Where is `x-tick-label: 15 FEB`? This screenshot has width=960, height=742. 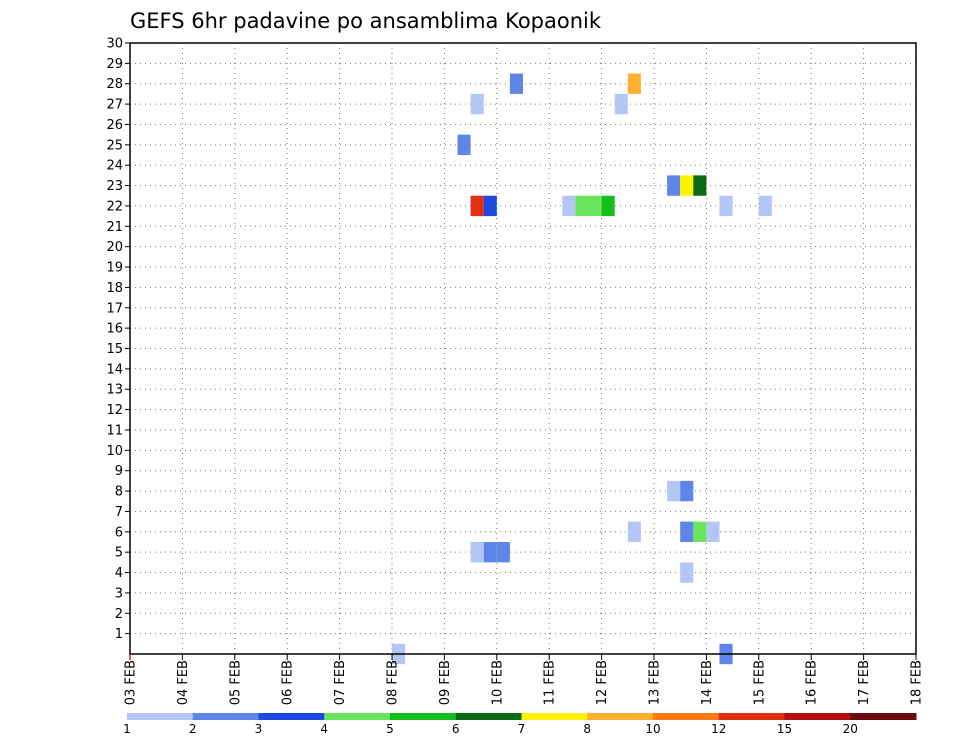 x-tick-label: 15 FEB is located at coordinates (759, 682).